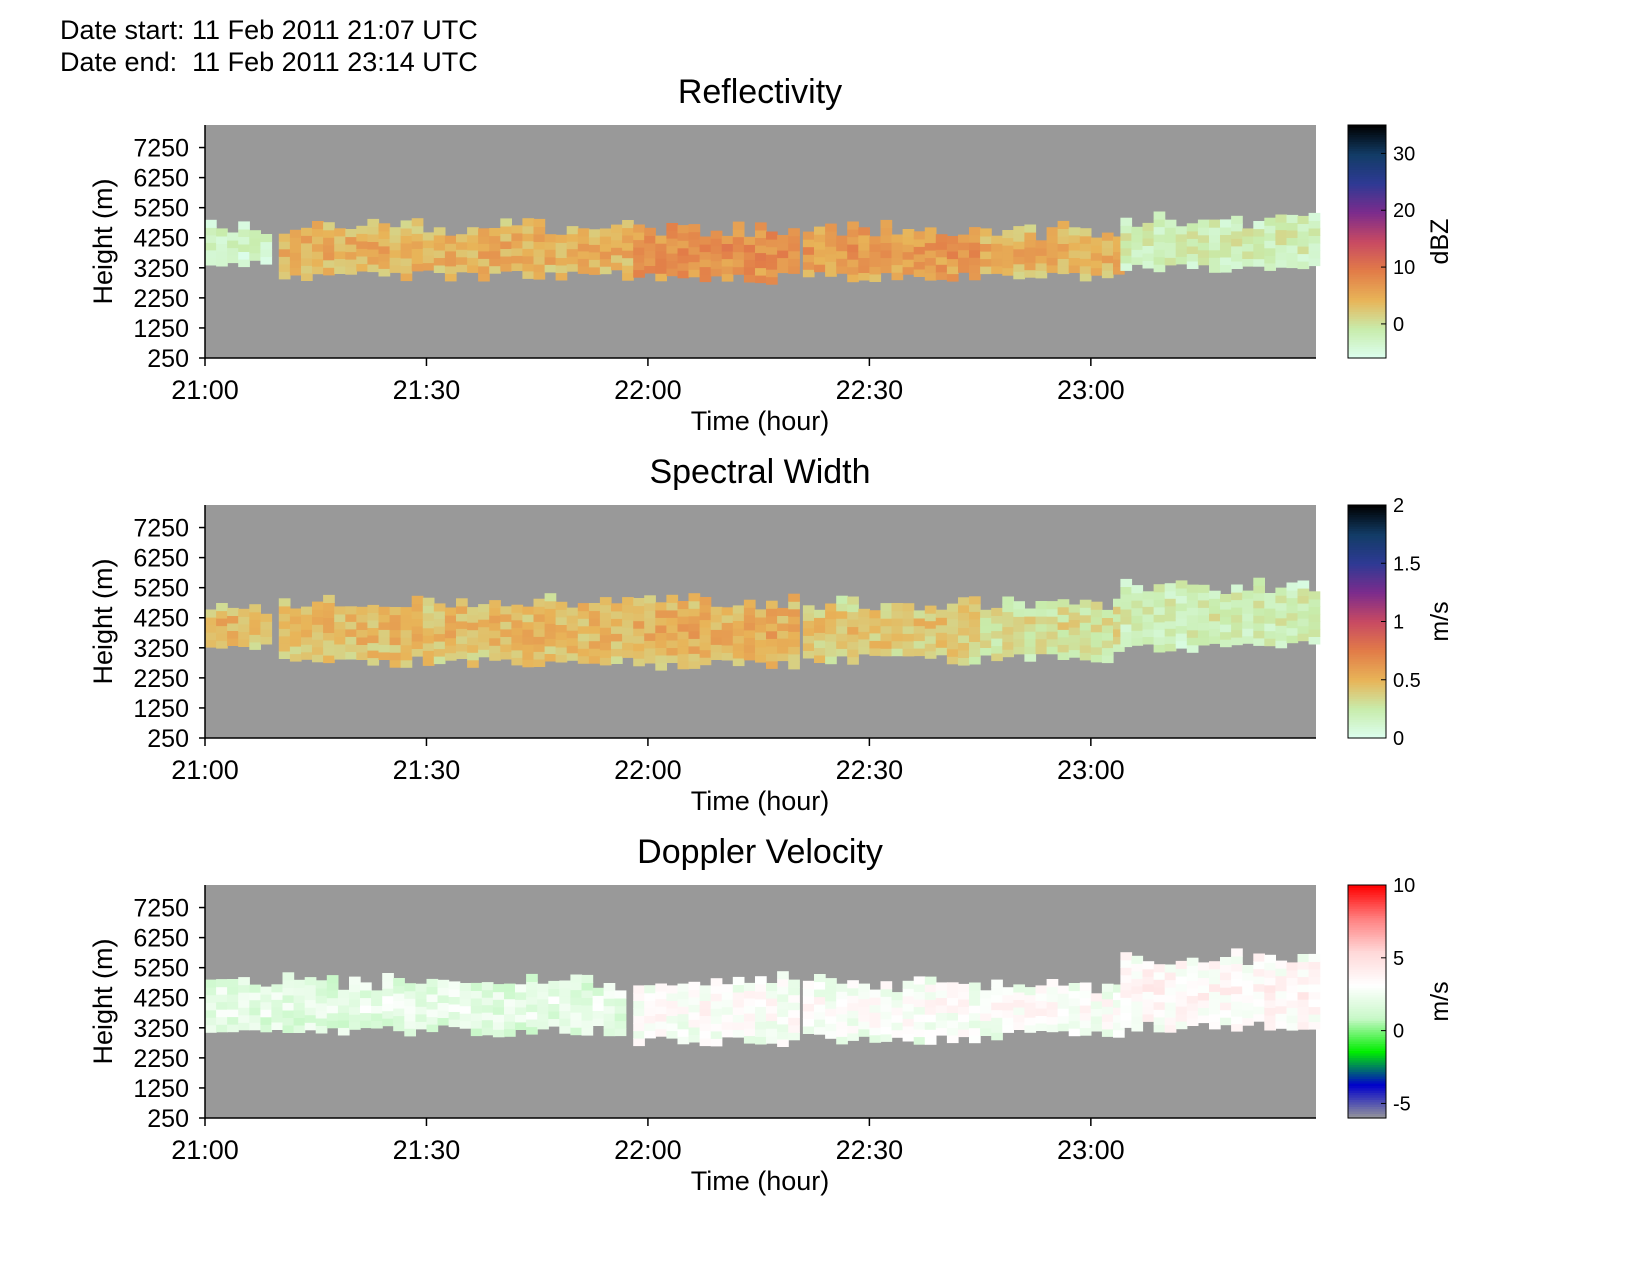 The width and height of the screenshot is (1650, 1275). What do you see at coordinates (760, 1181) in the screenshot?
I see `doppler-velocity-x-axis-label: Time (hour)` at bounding box center [760, 1181].